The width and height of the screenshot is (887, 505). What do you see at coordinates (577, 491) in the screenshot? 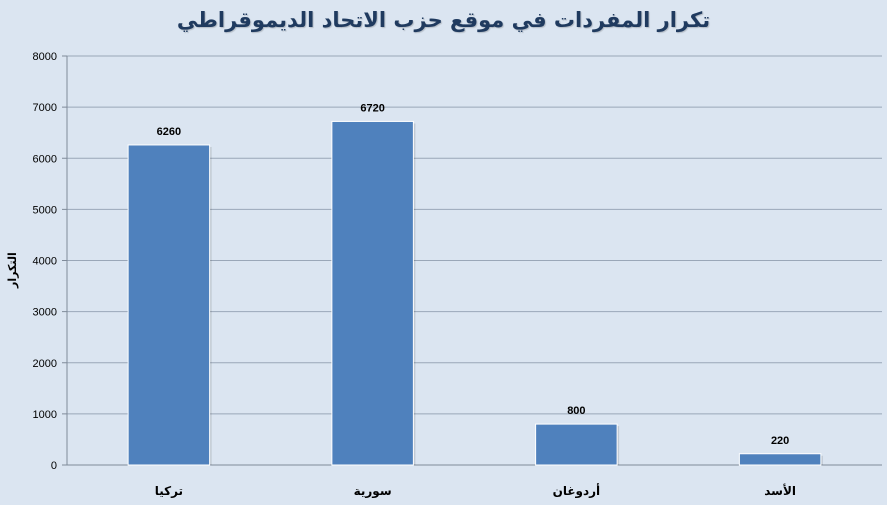
I see `x-tick-label-3: أردوغان` at bounding box center [577, 491].